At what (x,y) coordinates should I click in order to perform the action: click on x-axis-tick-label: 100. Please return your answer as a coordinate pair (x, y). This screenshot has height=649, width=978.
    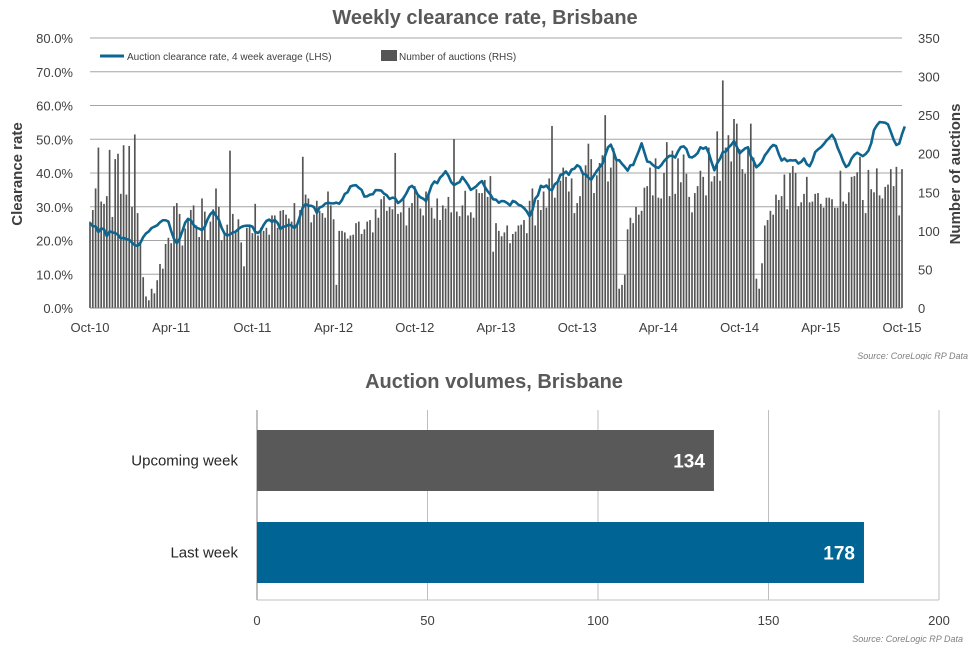
    Looking at the image, I should click on (598, 620).